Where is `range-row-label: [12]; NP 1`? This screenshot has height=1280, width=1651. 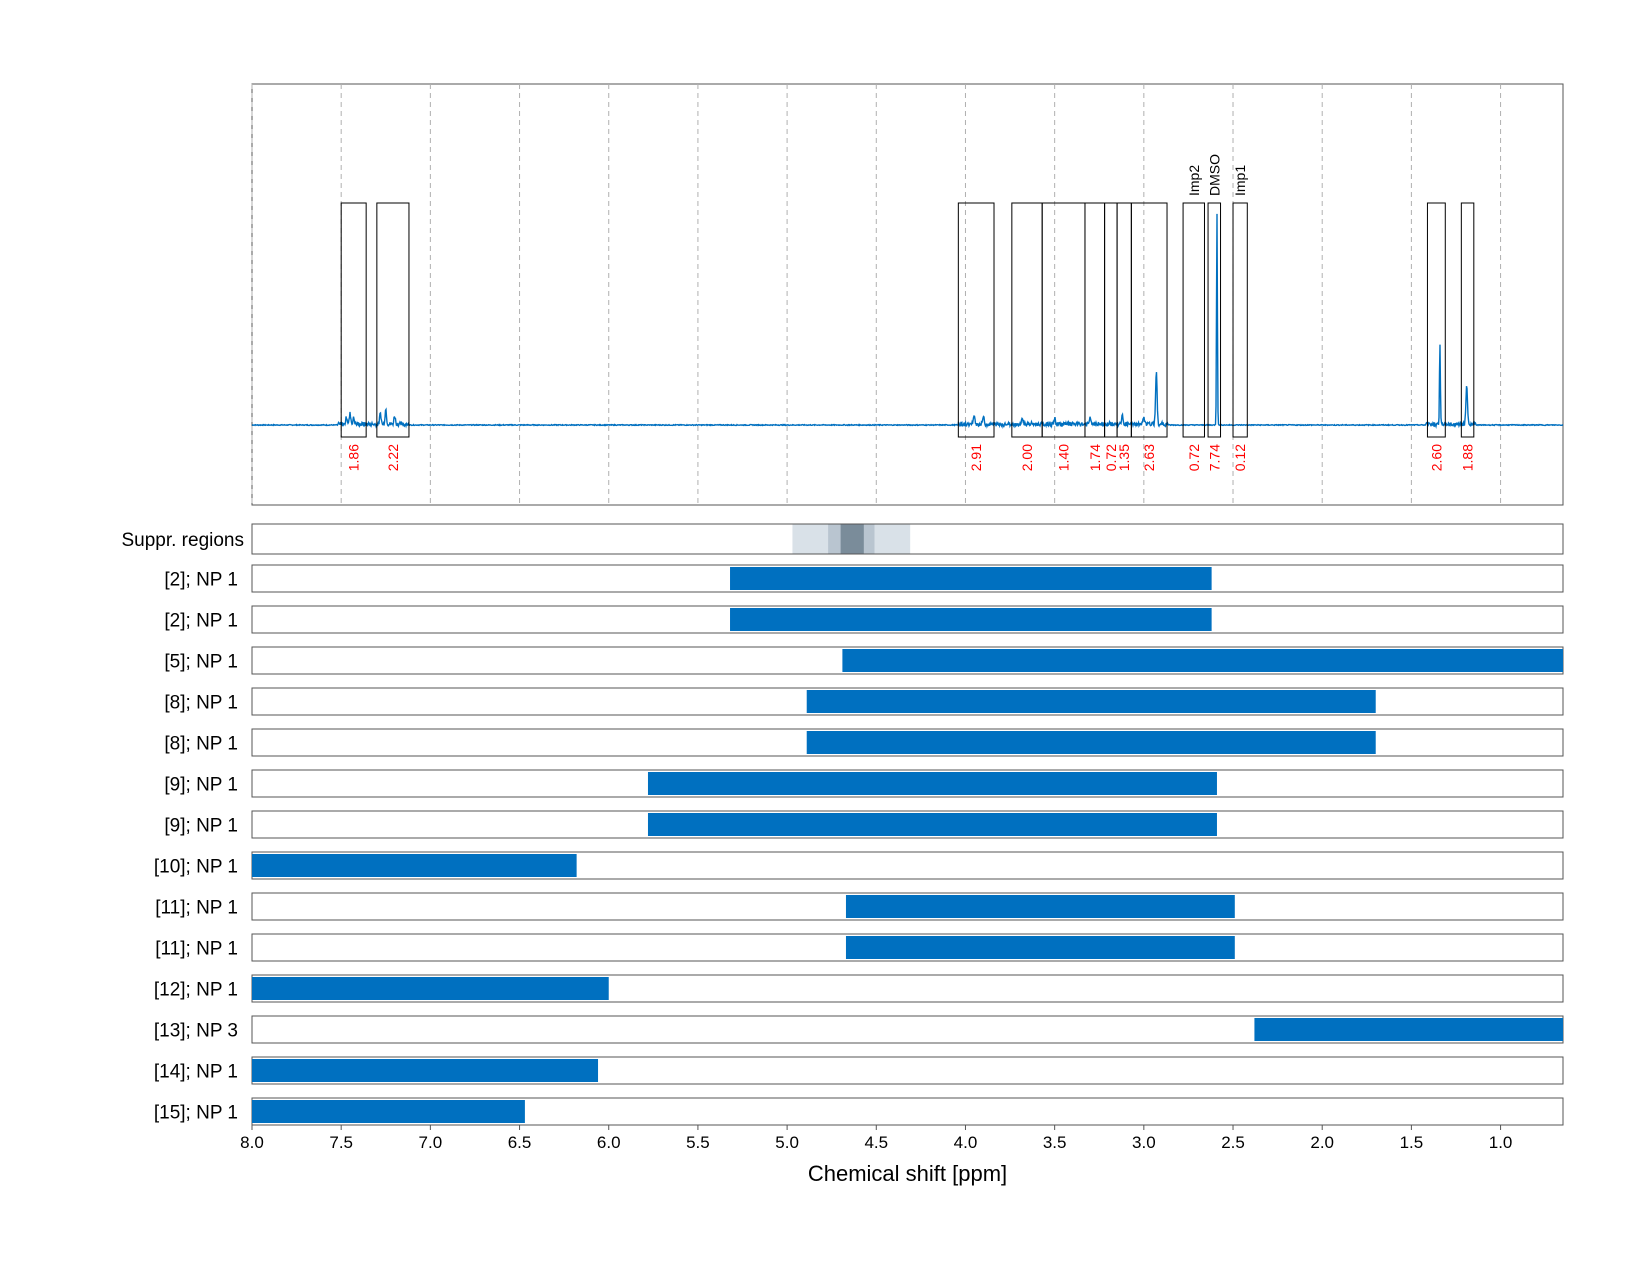 range-row-label: [12]; NP 1 is located at coordinates (196, 990).